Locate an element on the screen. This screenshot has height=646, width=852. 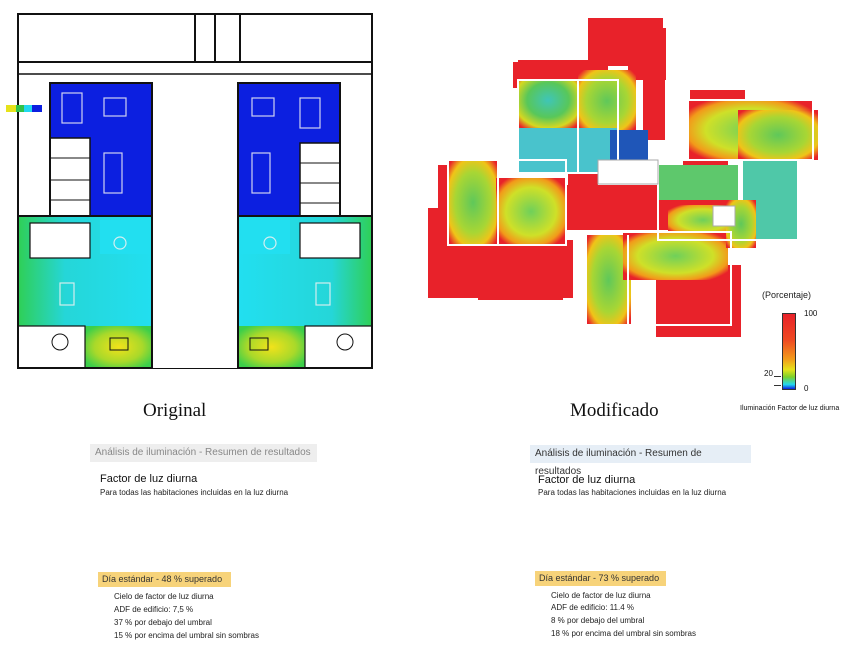
legend-title: (Porcentaje) is located at coordinates (787, 295).